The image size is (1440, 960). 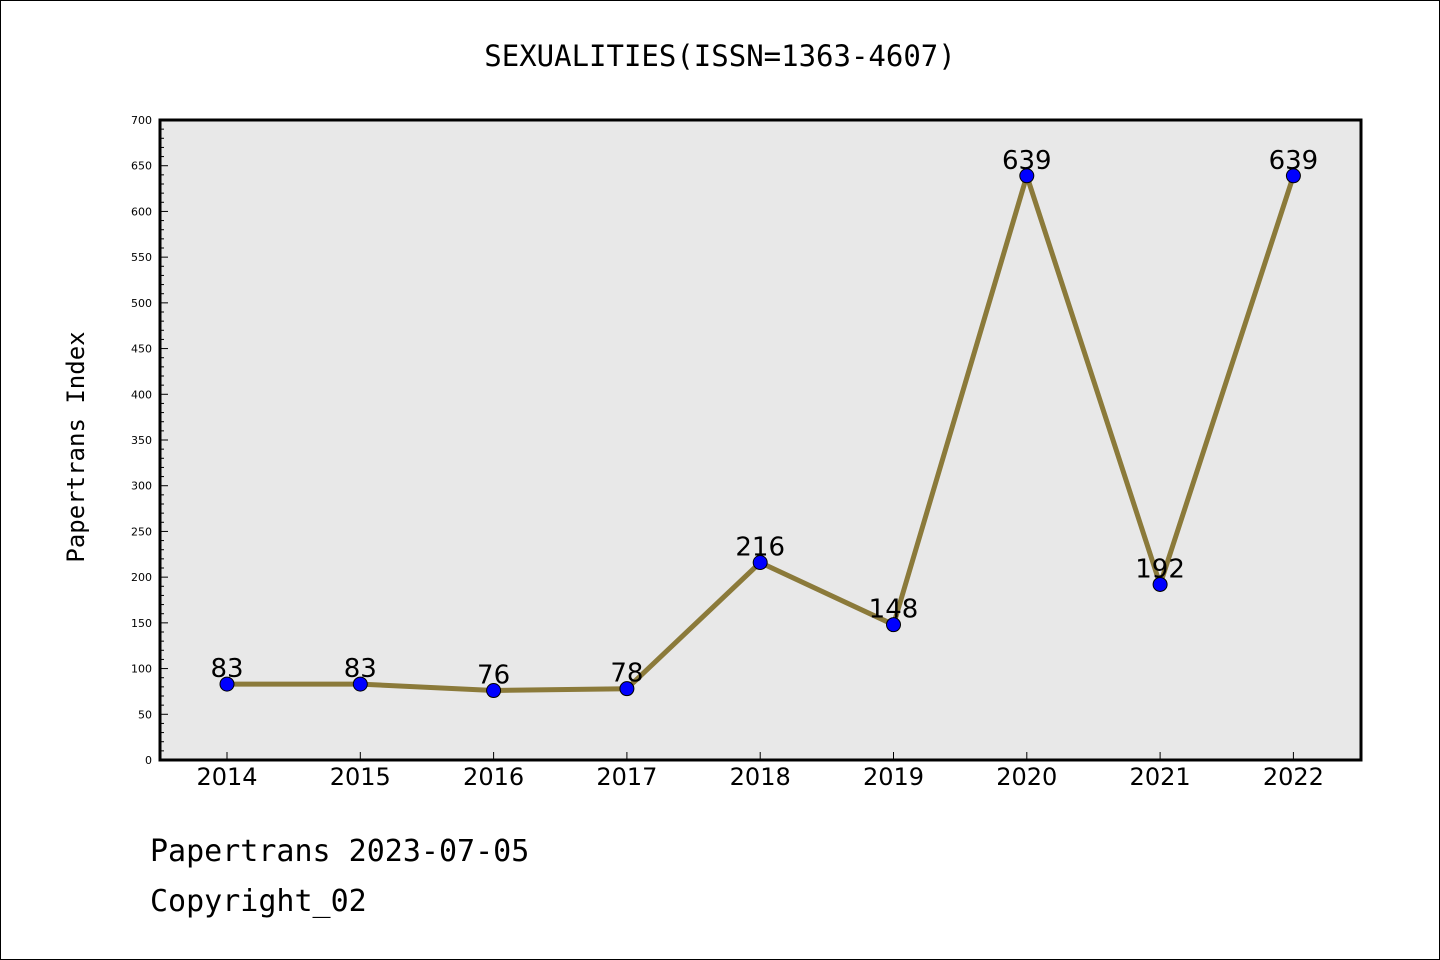 What do you see at coordinates (141, 669) in the screenshot?
I see `y-tick-label: 100` at bounding box center [141, 669].